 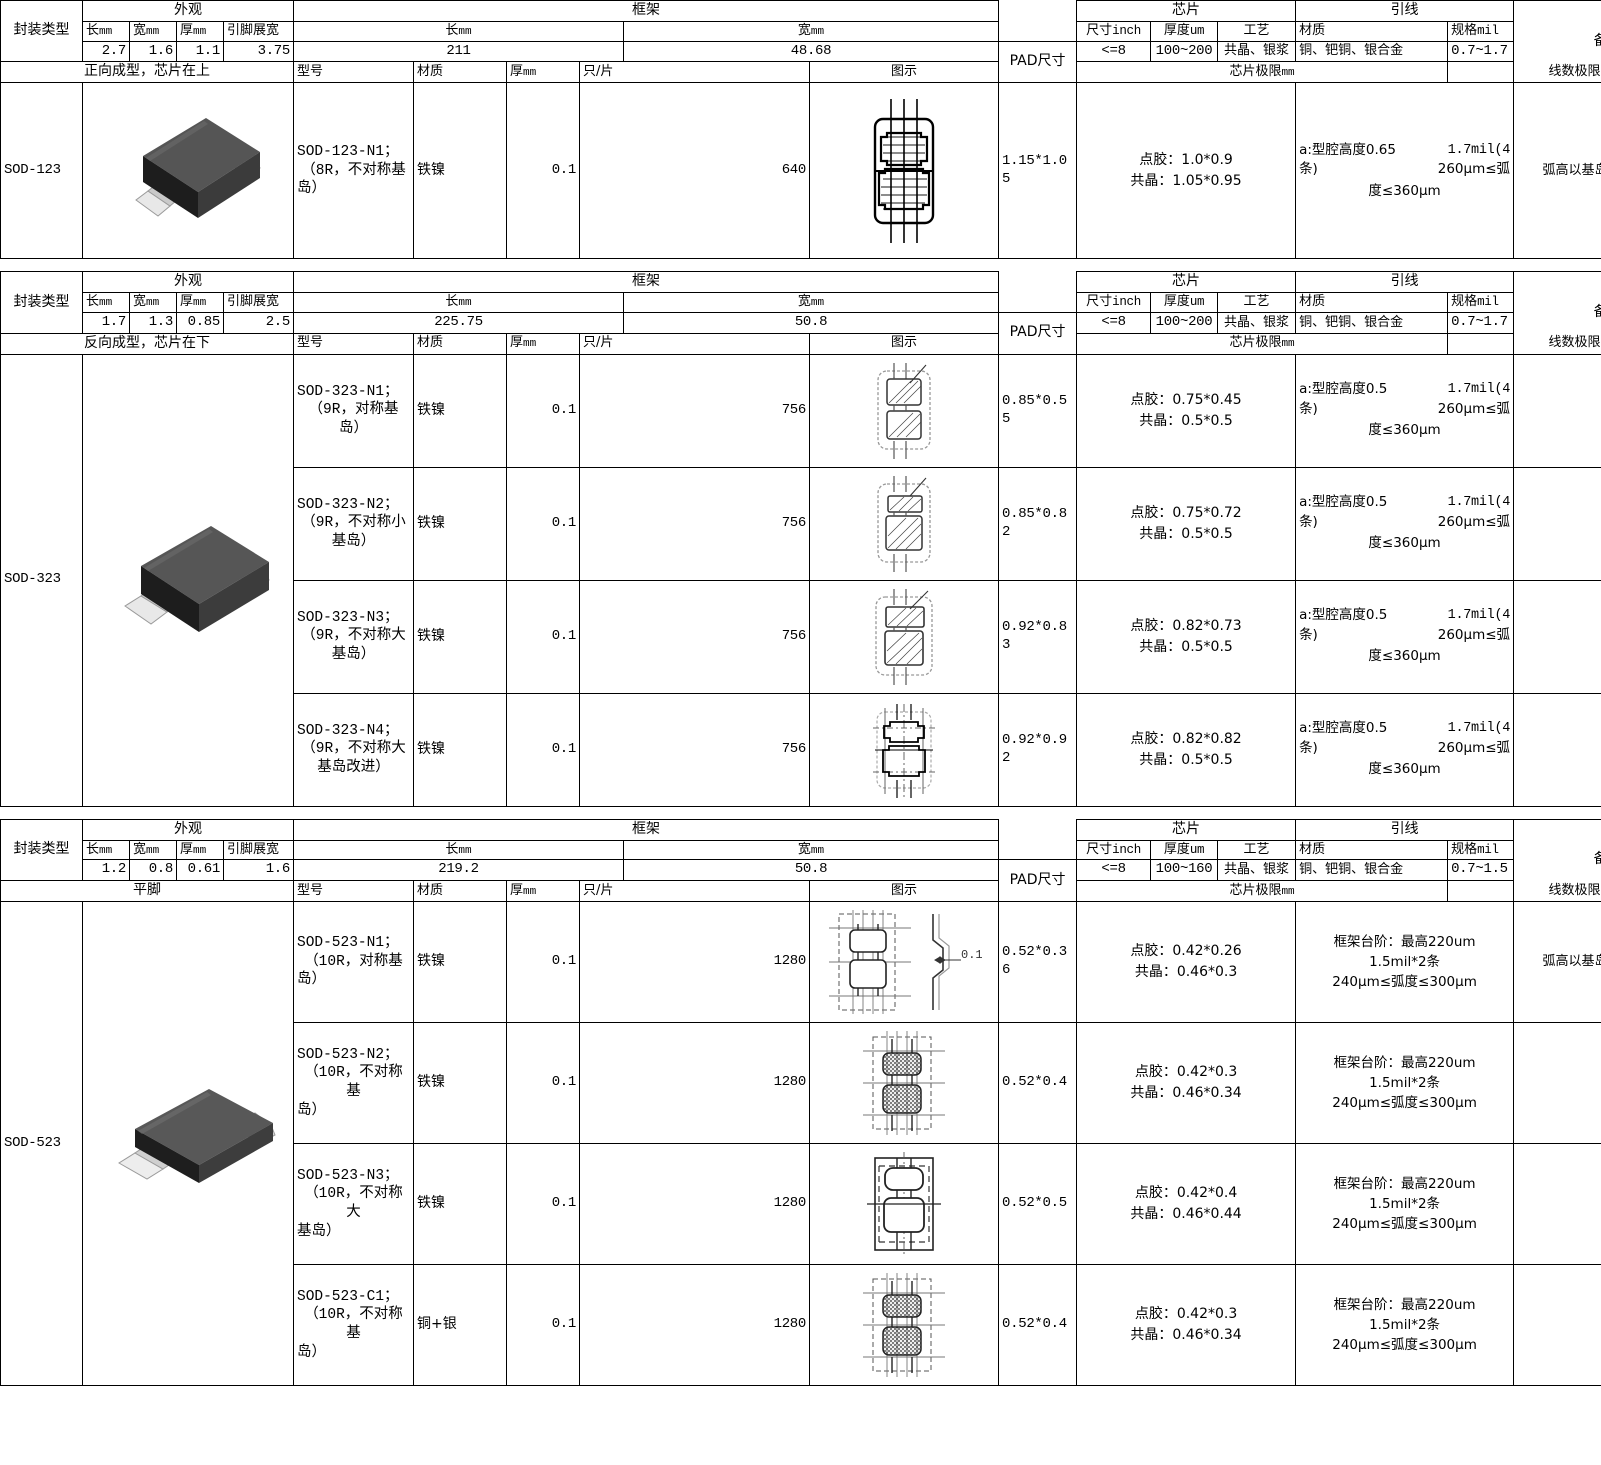 What do you see at coordinates (800, 72) in the screenshot?
I see `header-forming-row: 正向成型，芯片在上 型号 材质 厚mm 只/片 图示 芯片极限mm 线数极限` at bounding box center [800, 72].